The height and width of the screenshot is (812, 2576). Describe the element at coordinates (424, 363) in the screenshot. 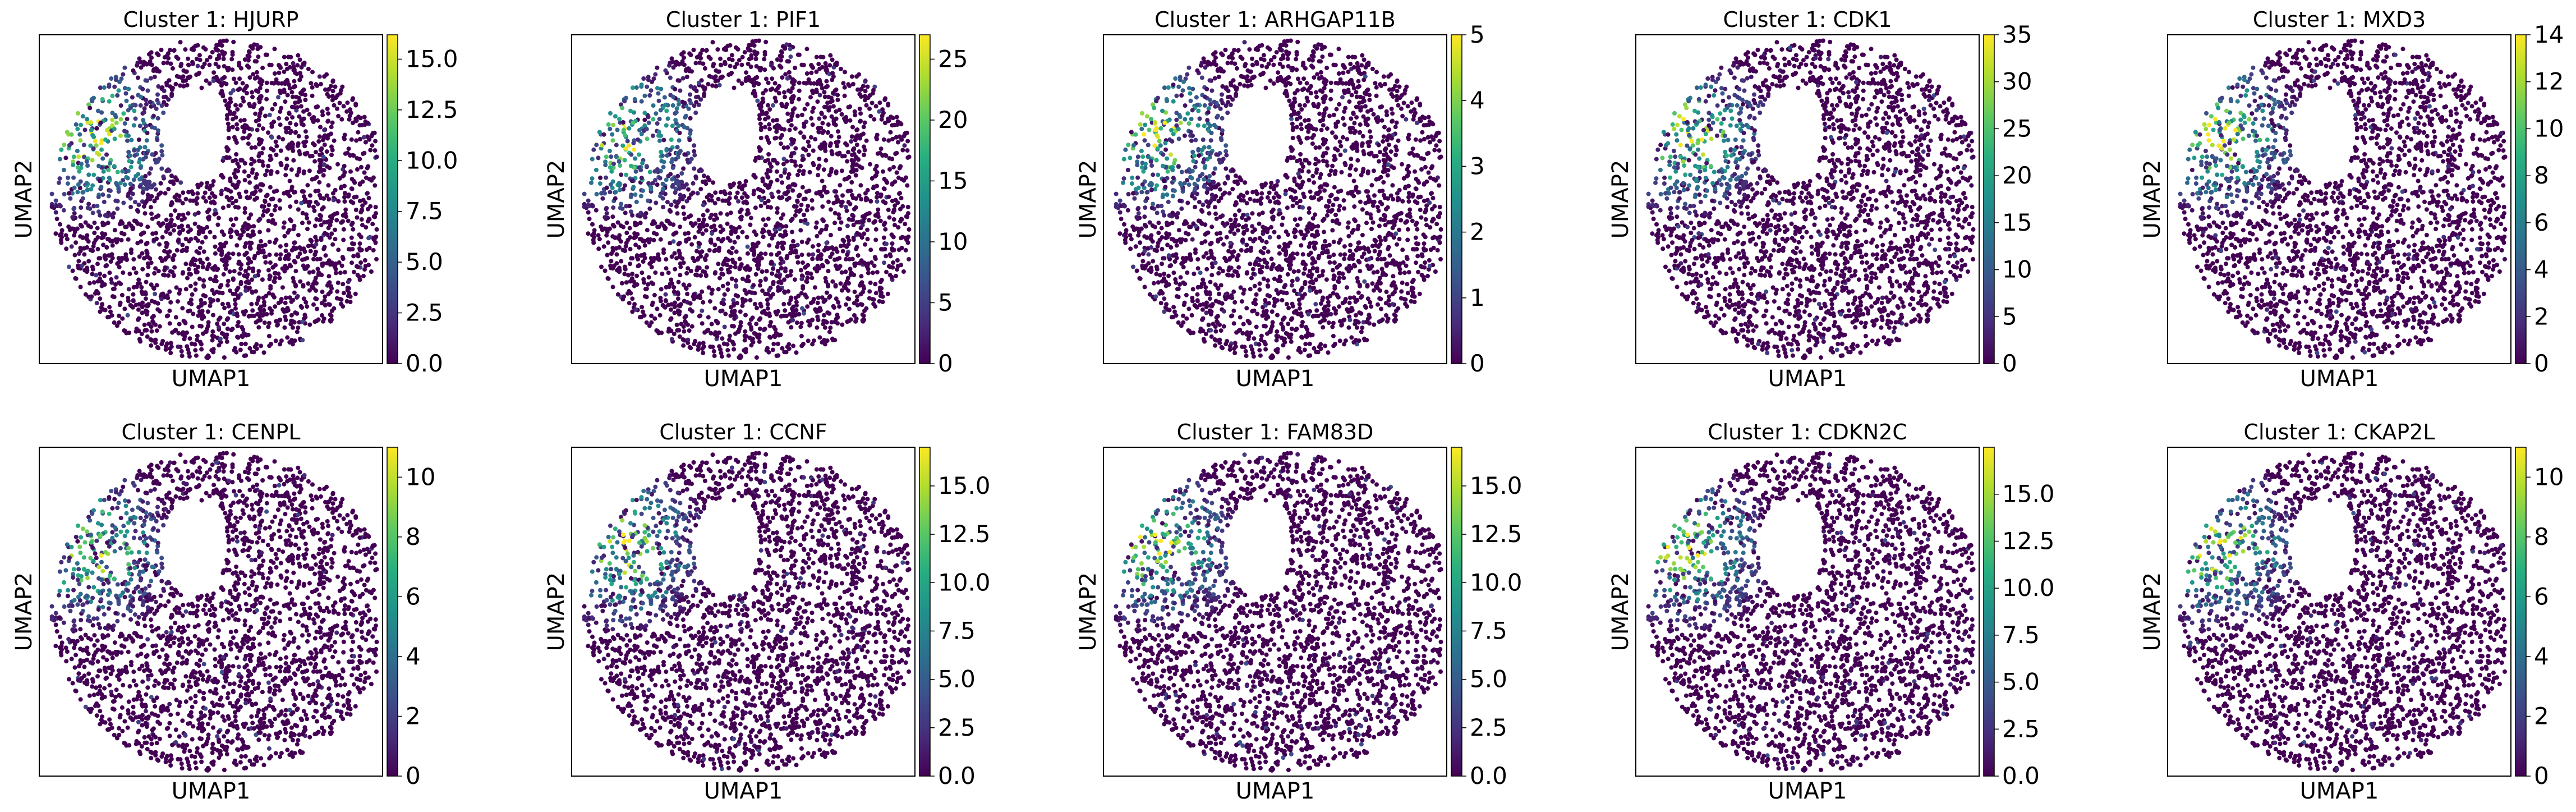

I see `colorbar-tick-label: 0.0` at that location.